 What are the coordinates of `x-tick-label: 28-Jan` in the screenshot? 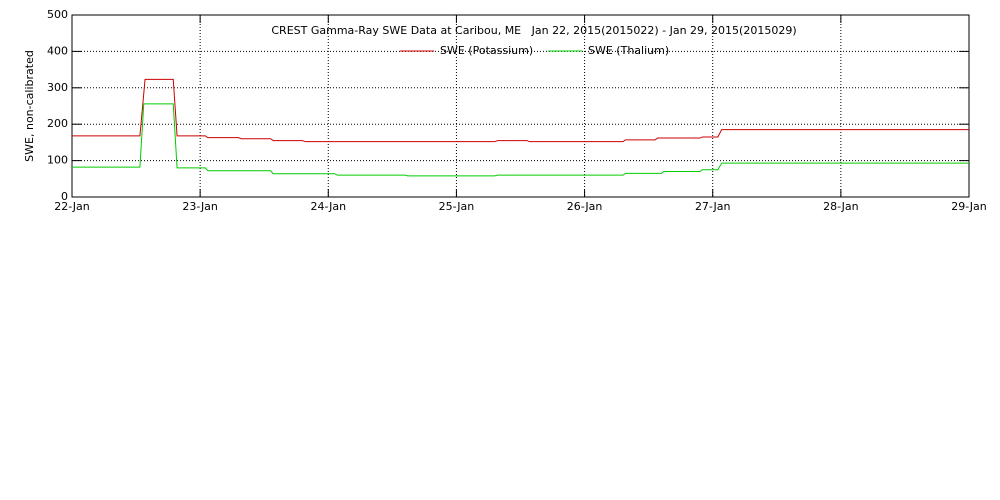 It's located at (841, 206).